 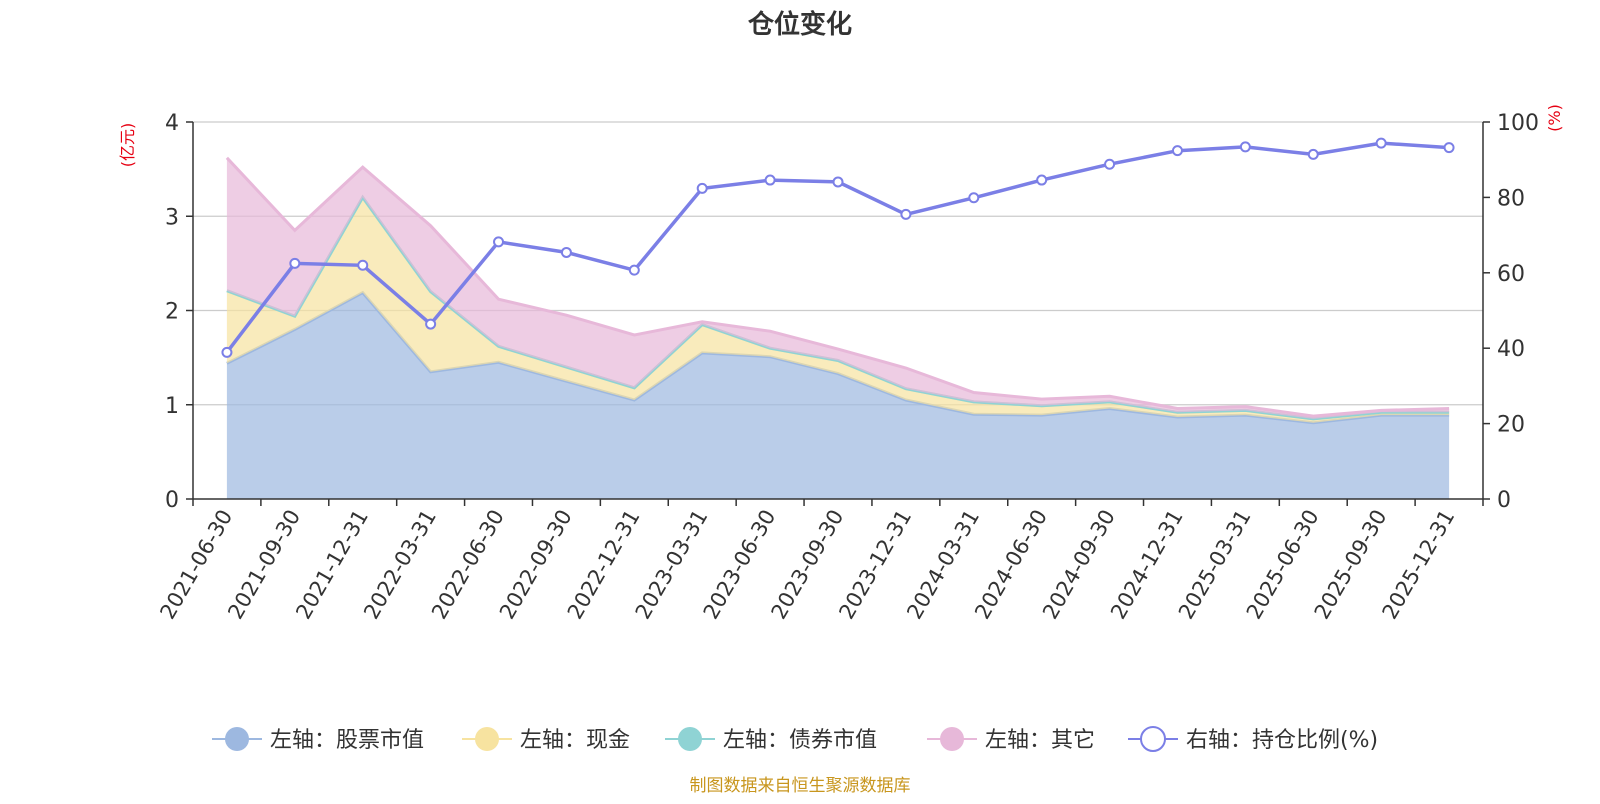 What do you see at coordinates (172, 500) in the screenshot?
I see `left-tick-label: 0` at bounding box center [172, 500].